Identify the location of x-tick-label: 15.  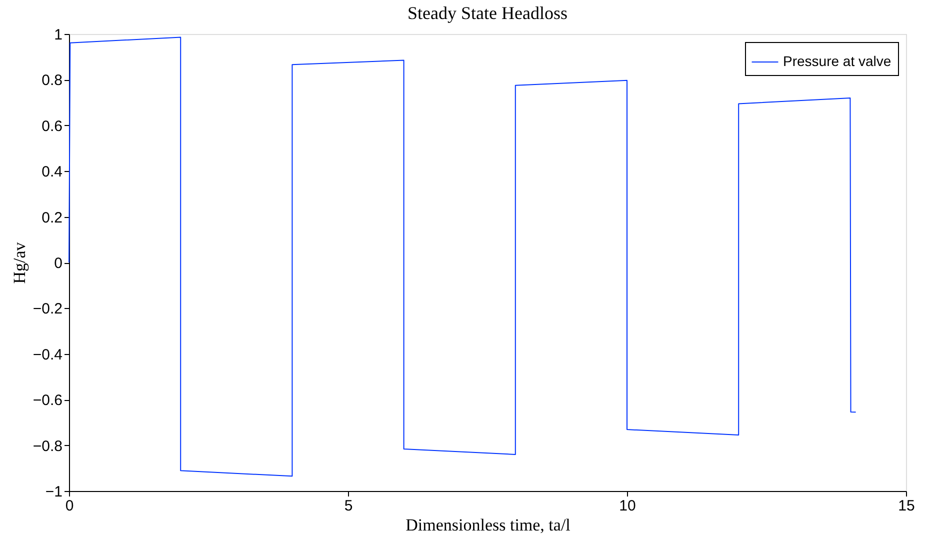
(906, 506).